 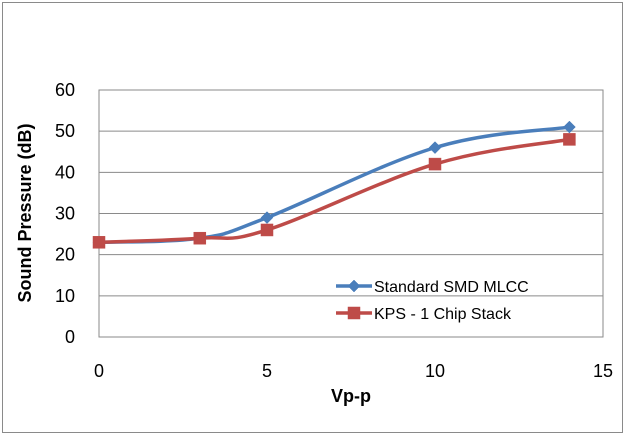 What do you see at coordinates (25, 212) in the screenshot?
I see `y-axis-title: Sound Pressure (dB)` at bounding box center [25, 212].